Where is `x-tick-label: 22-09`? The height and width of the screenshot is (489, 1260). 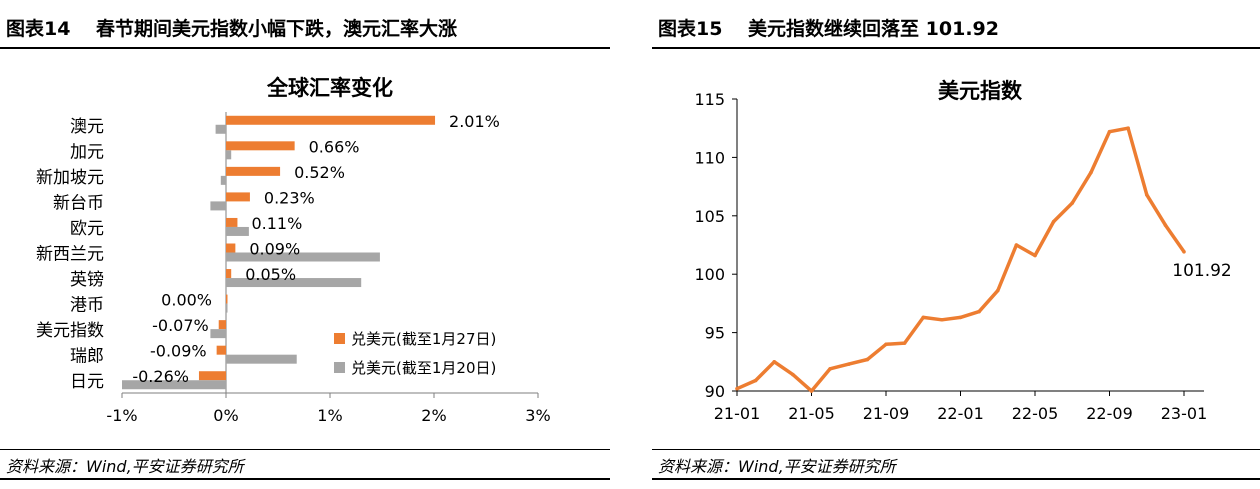
x-tick-label: 22-09 is located at coordinates (1109, 413).